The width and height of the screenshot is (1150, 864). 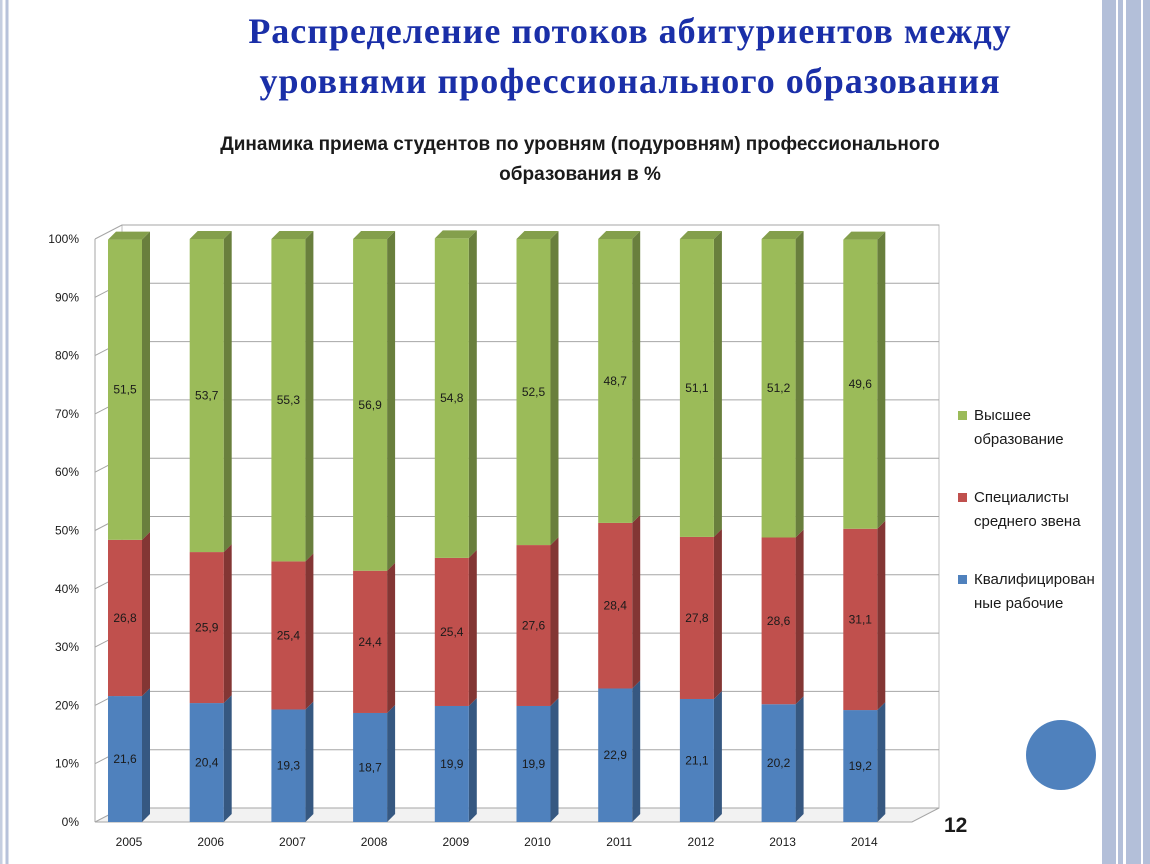 What do you see at coordinates (370, 642) in the screenshot?
I see `data-label: 24,4` at bounding box center [370, 642].